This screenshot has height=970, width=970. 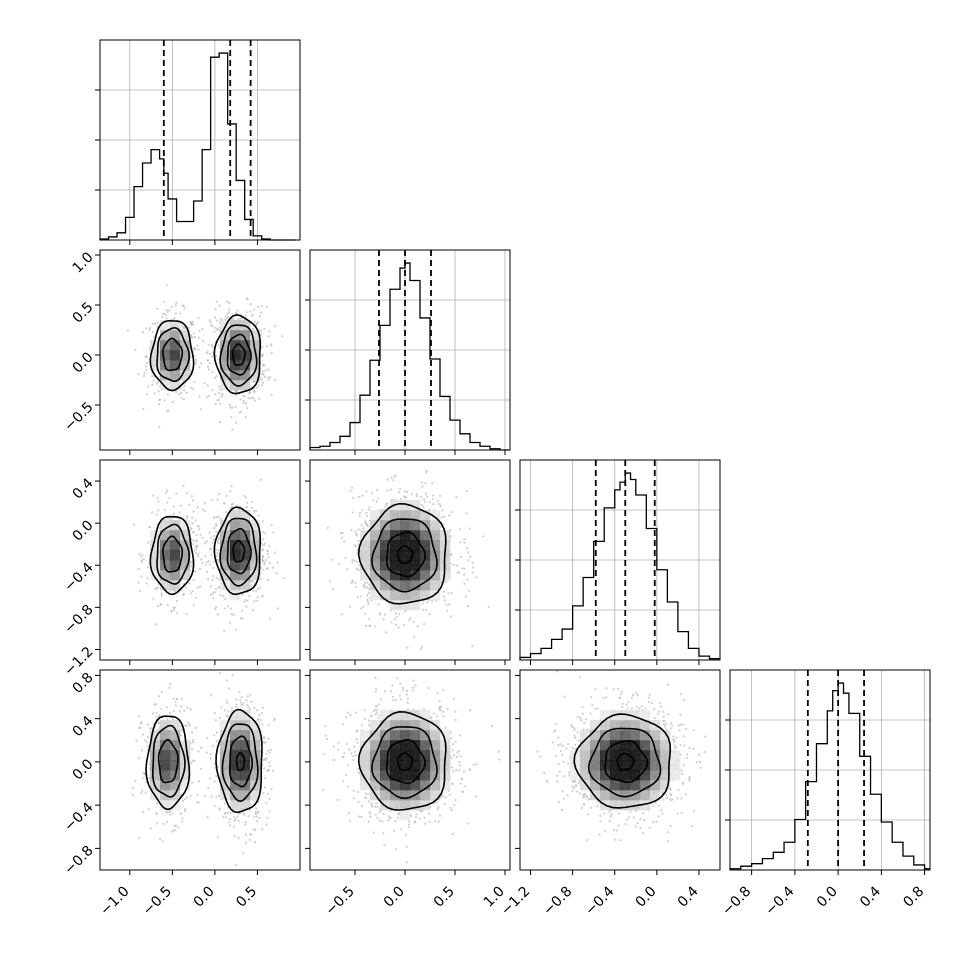 I want to click on y-tick-label: 0.4, so click(x=83, y=726).